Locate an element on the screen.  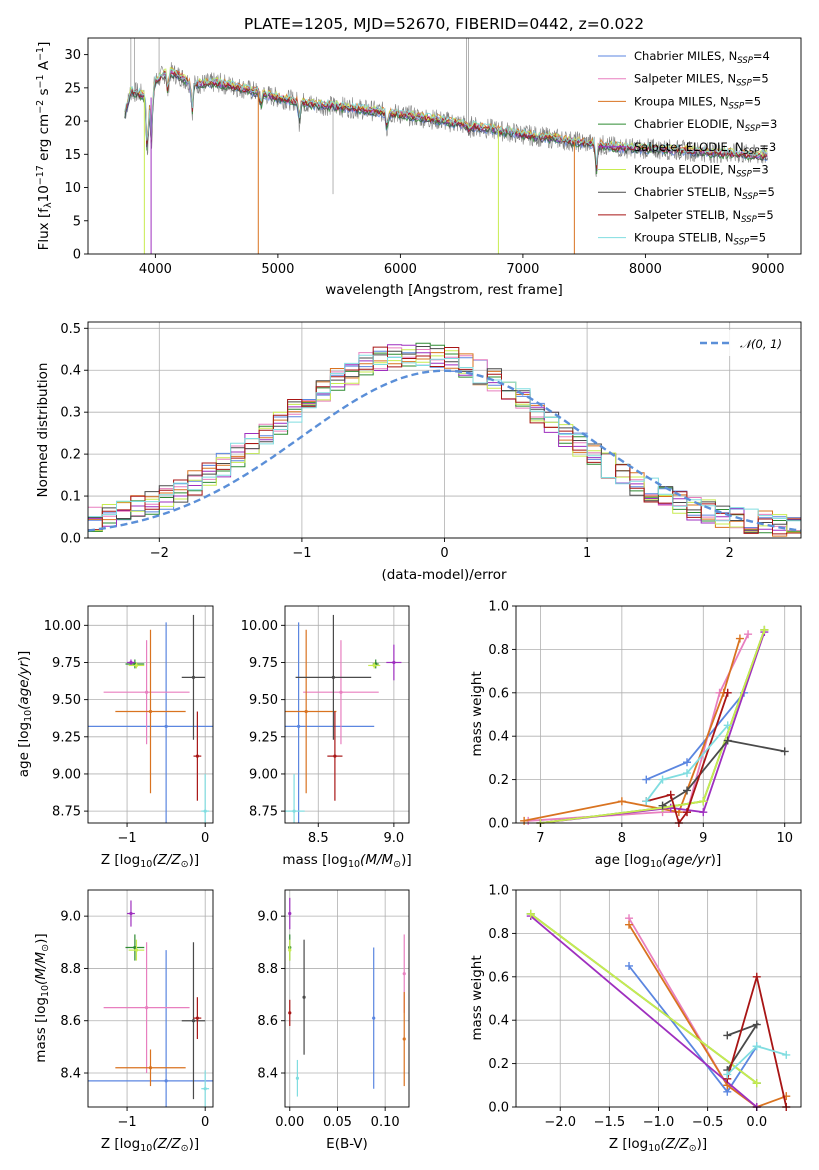
normal-distribution-line is located at coordinates (444, 450).